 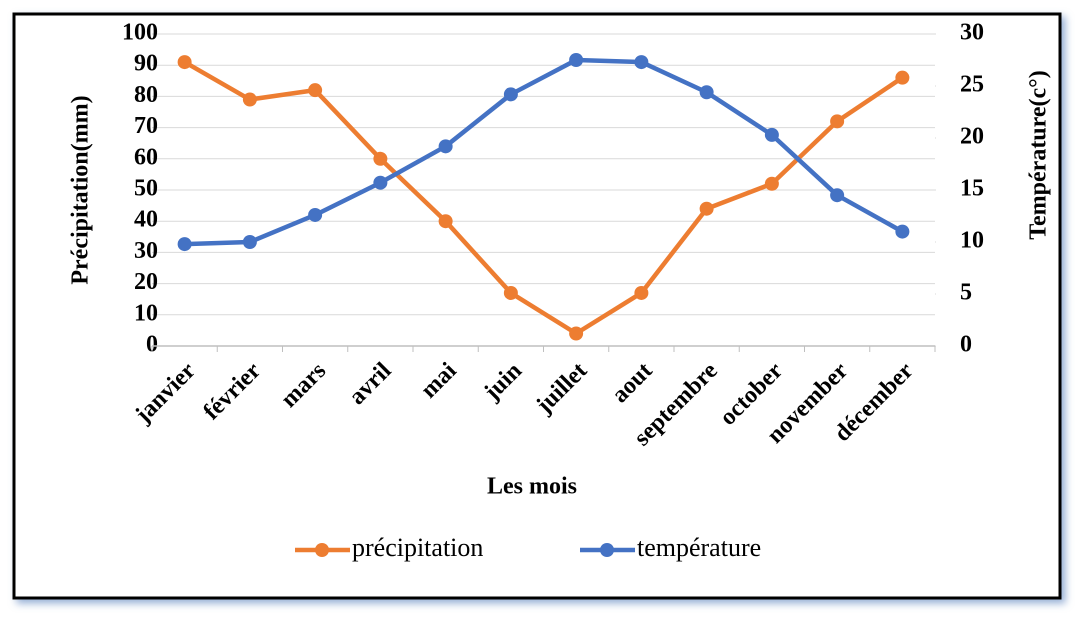 What do you see at coordinates (146, 313) in the screenshot?
I see `y-tick-label: 10` at bounding box center [146, 313].